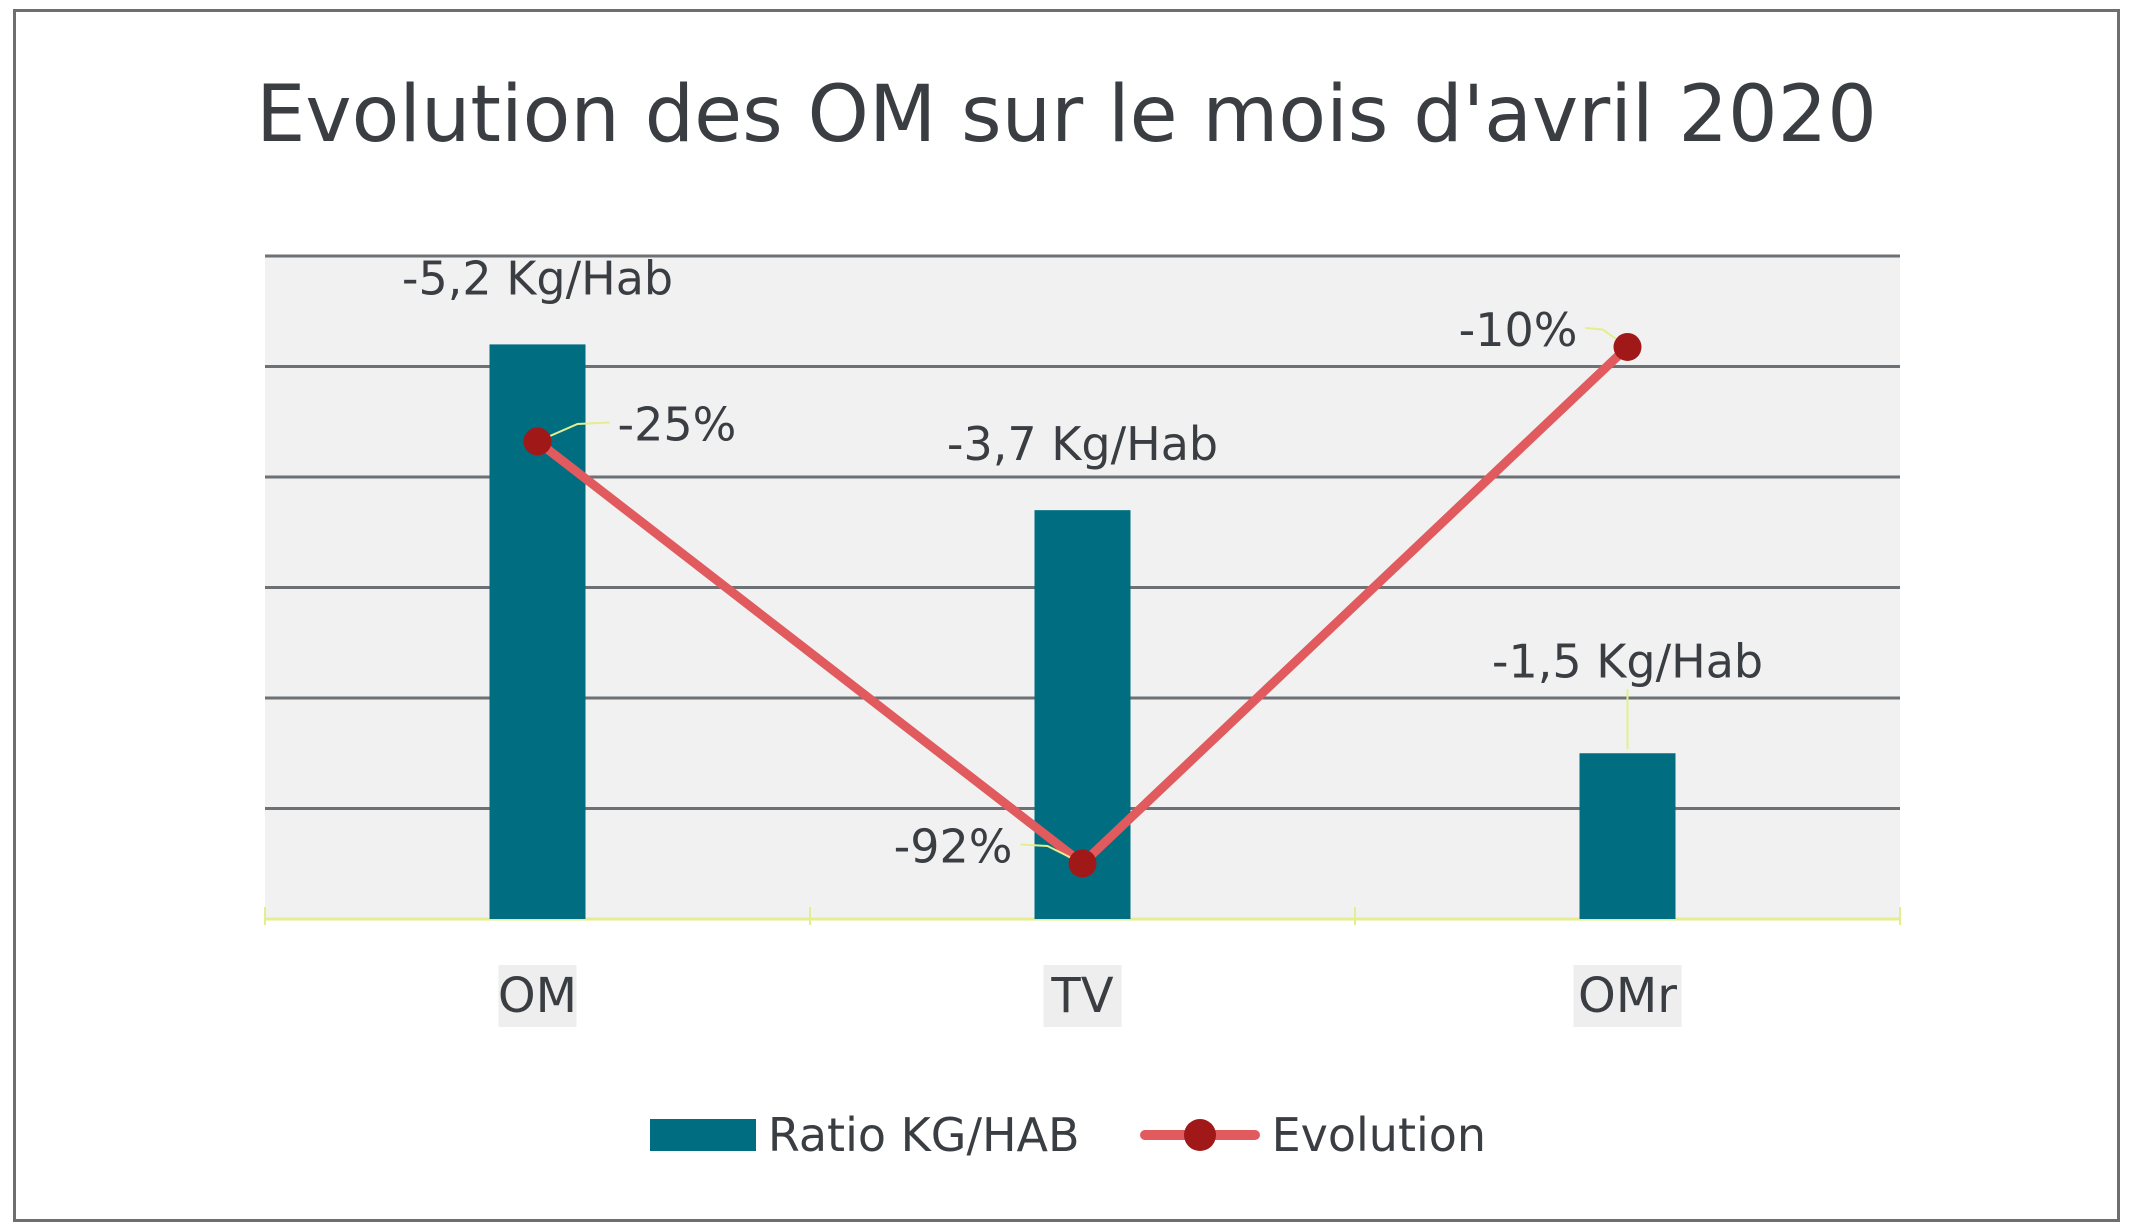 The width and height of the screenshot is (2136, 1232). I want to click on category-label: TV, so click(1081, 996).